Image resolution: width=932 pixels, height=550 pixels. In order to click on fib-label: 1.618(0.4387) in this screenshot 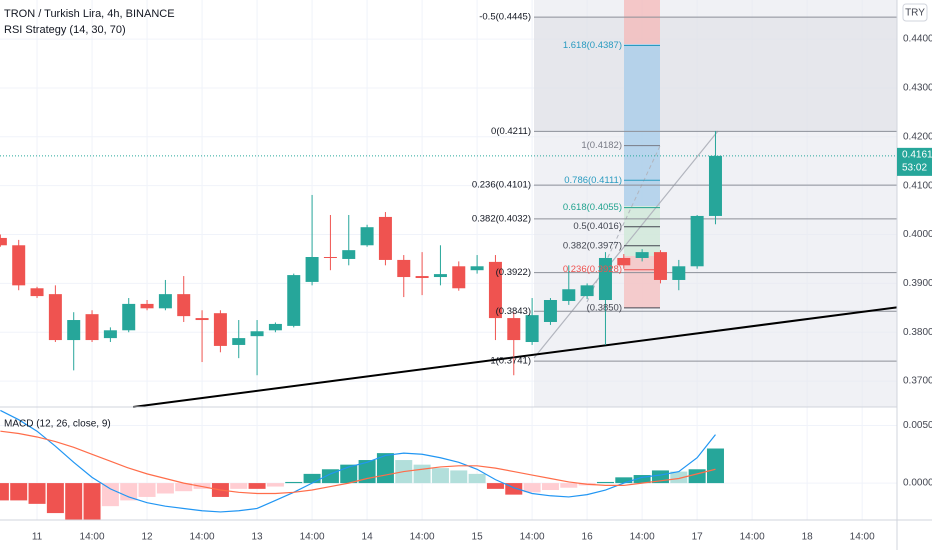, I will do `click(592, 45)`.